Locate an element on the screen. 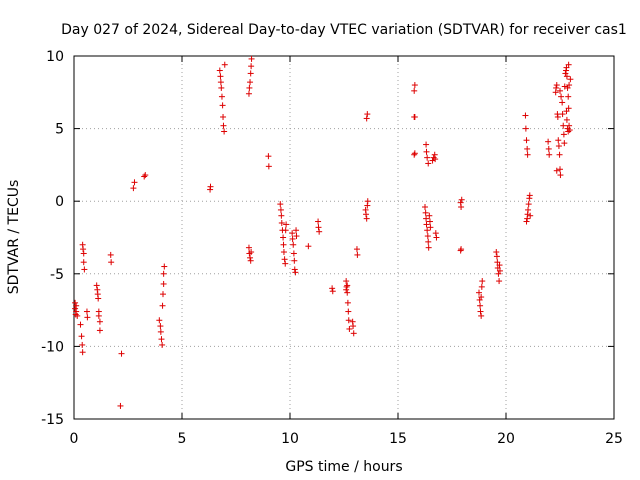 The image size is (640, 480). y-tick-label: 10 is located at coordinates (55, 57).